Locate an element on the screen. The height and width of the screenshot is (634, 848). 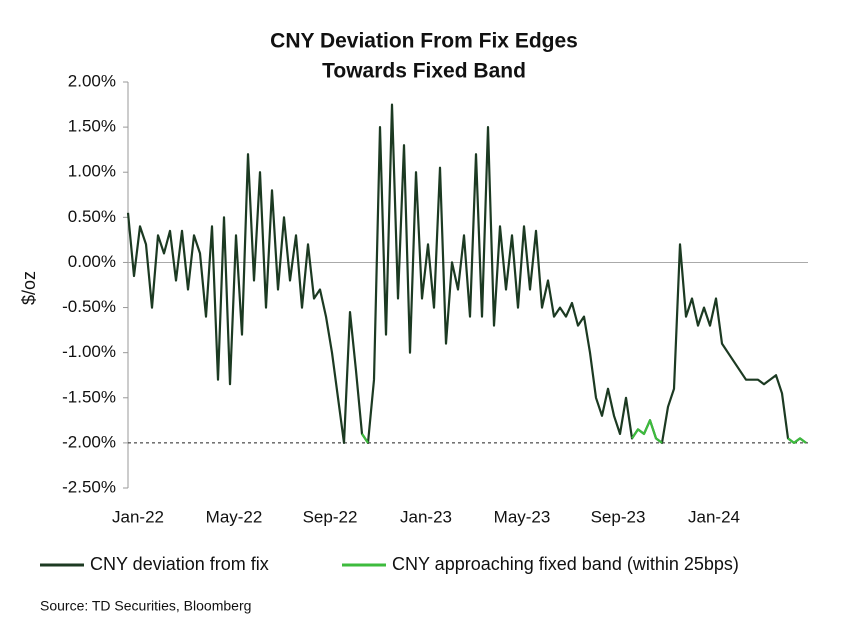
chart-title: CNY Deviation From Fix Edges is located at coordinates (424, 41).